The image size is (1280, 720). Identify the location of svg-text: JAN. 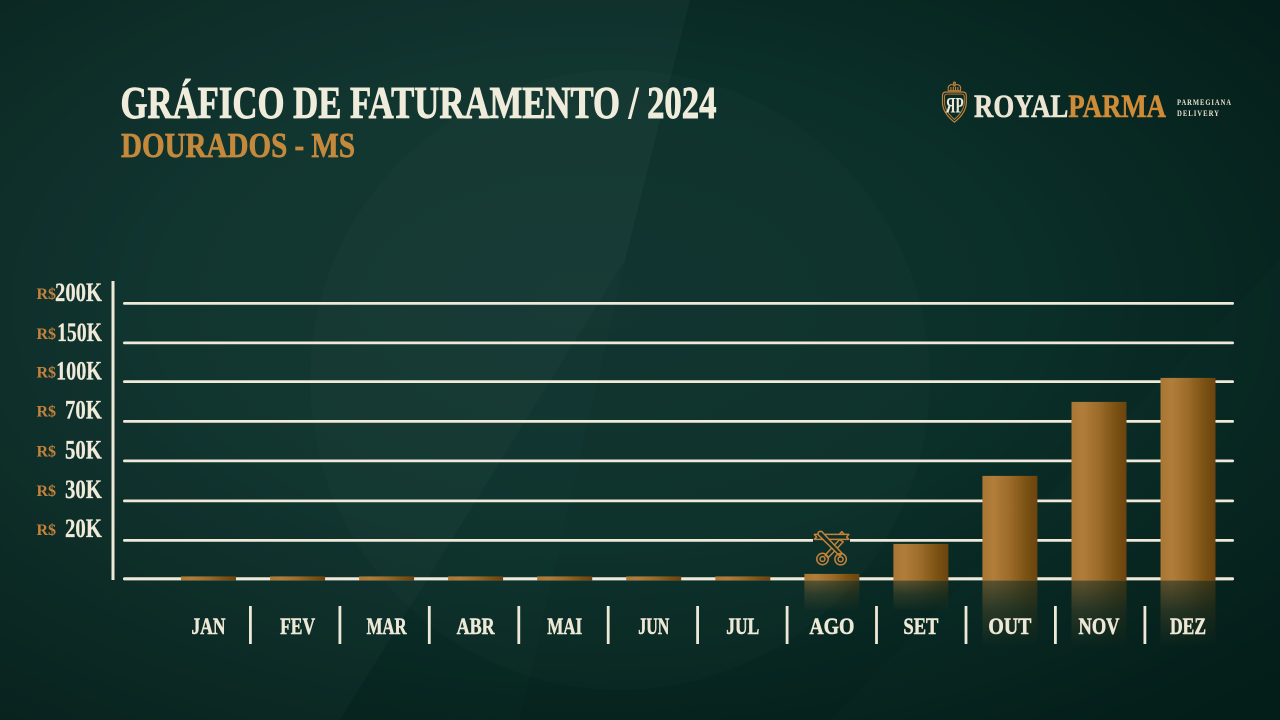
(209, 626).